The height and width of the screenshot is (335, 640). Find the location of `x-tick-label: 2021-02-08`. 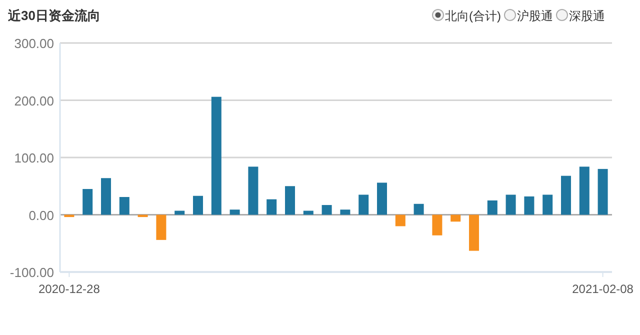

x-tick-label: 2021-02-08 is located at coordinates (603, 289).